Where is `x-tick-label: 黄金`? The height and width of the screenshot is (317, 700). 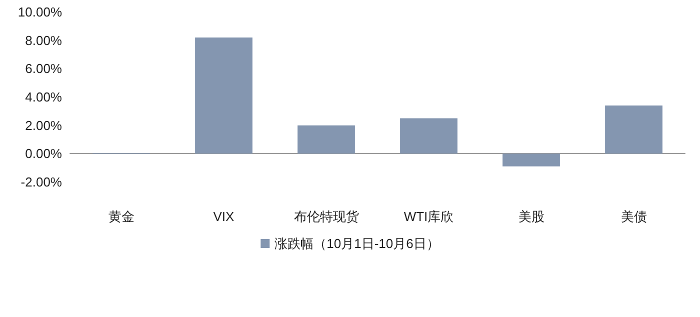 x-tick-label: 黄金 is located at coordinates (121, 216).